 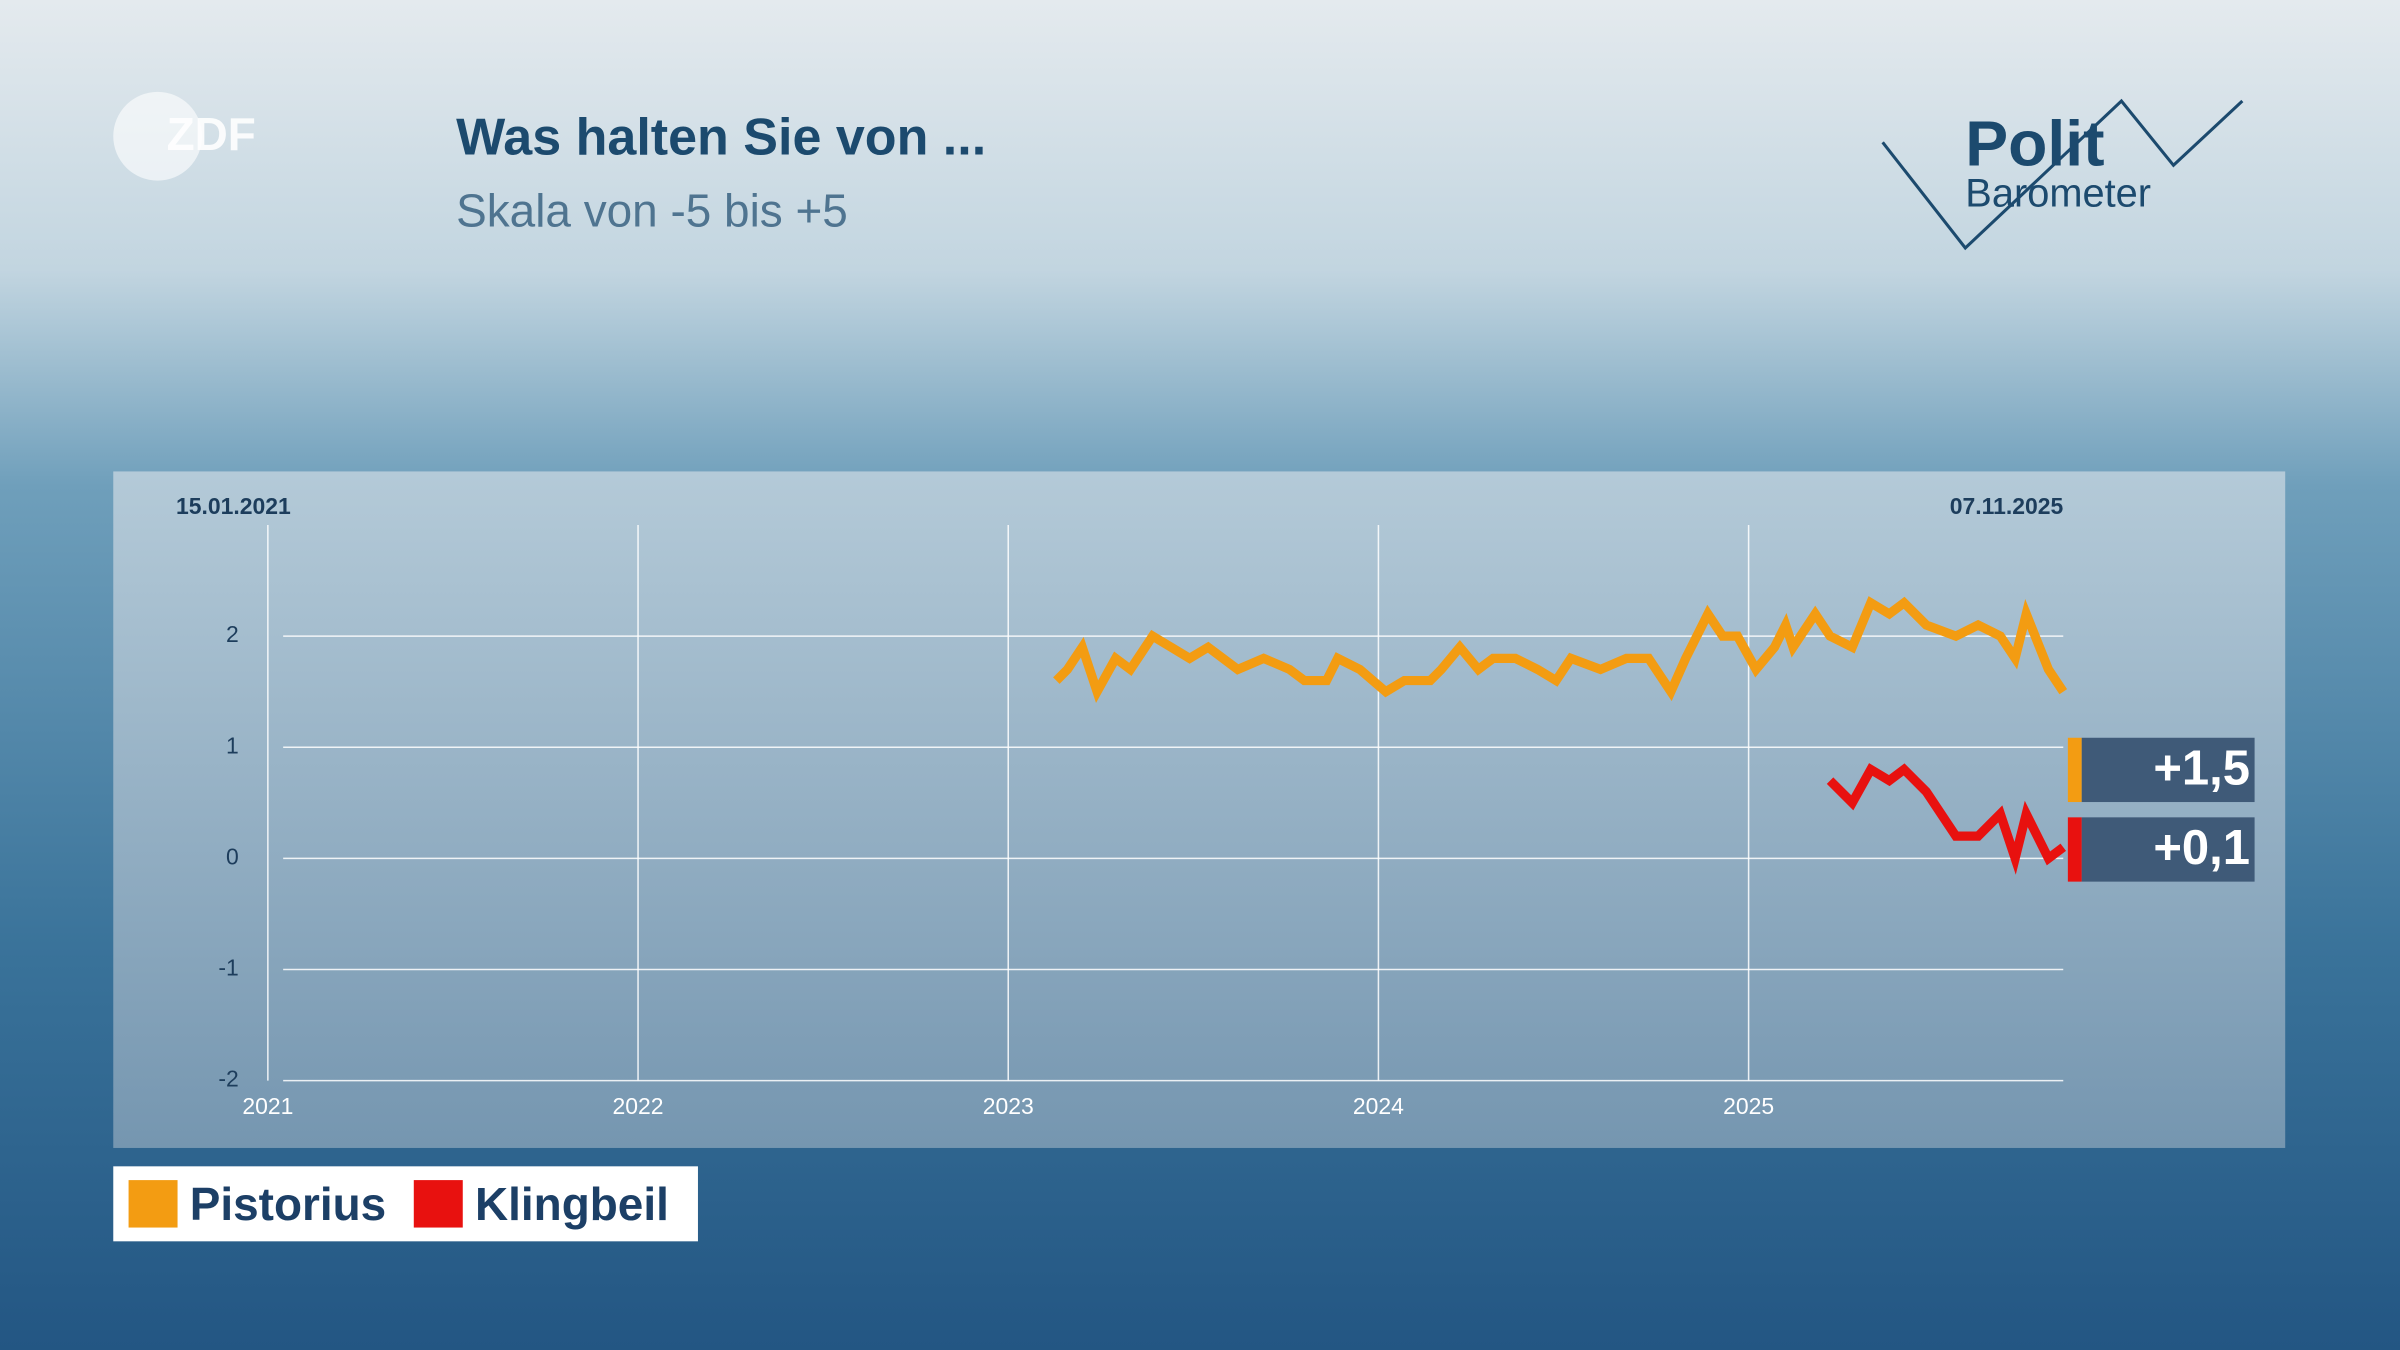 What do you see at coordinates (638, 1106) in the screenshot?
I see `x-tick-label: 2022` at bounding box center [638, 1106].